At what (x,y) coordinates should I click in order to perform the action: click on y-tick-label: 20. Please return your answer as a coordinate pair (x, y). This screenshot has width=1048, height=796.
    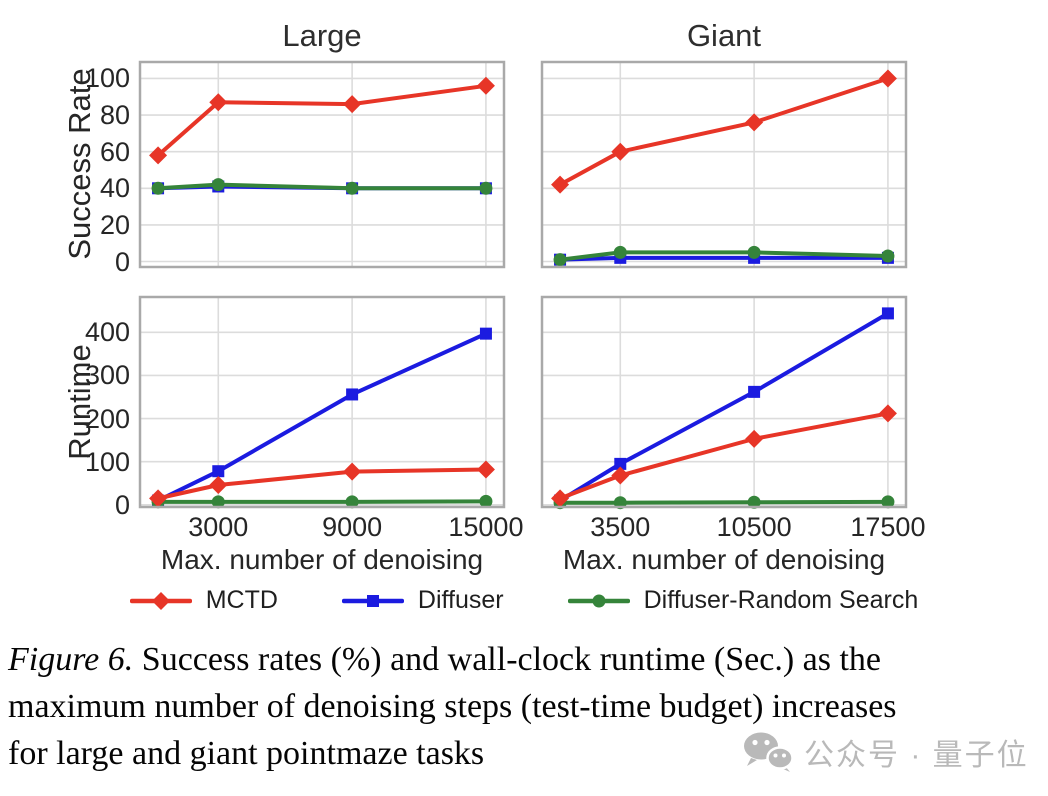
    Looking at the image, I should click on (114, 224).